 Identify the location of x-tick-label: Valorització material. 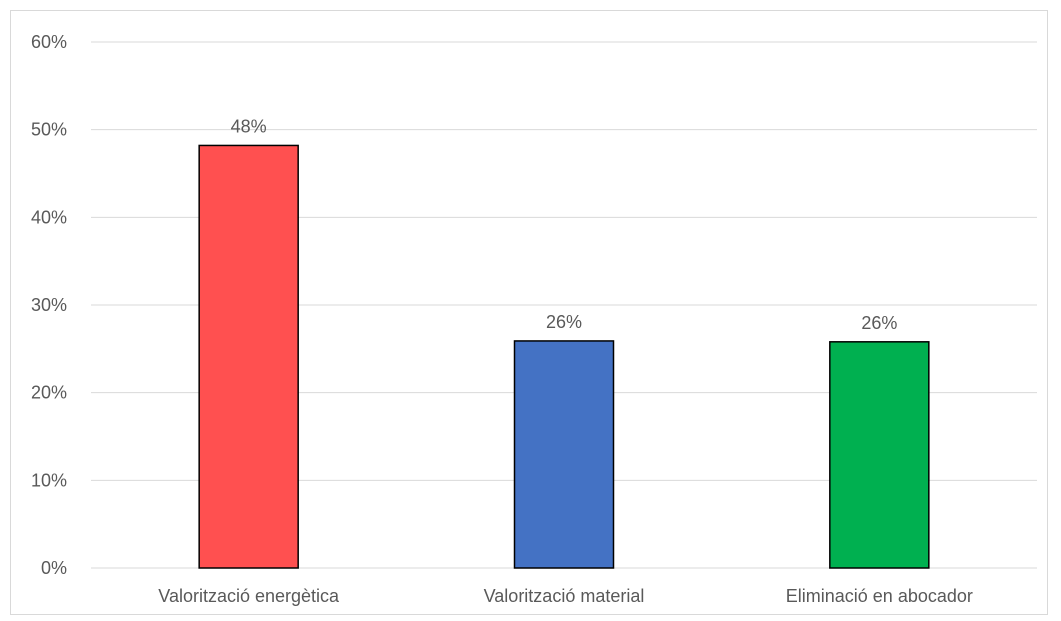
(564, 596).